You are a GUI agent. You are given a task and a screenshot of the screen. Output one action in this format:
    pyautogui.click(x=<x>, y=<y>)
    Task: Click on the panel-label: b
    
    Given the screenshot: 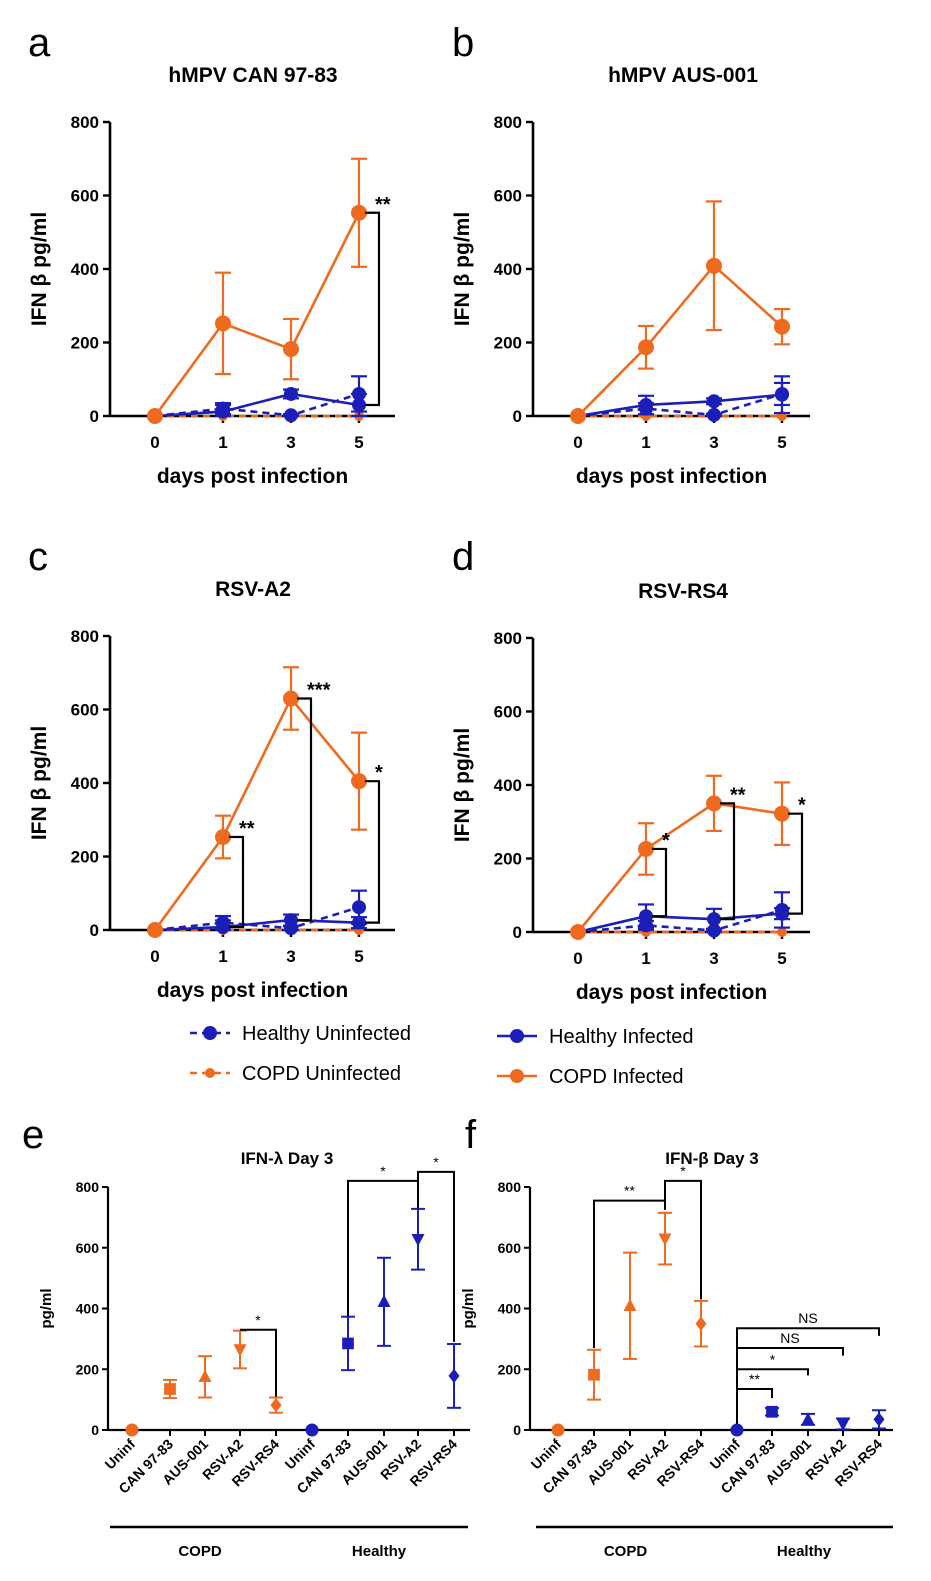 What is the action you would take?
    pyautogui.click(x=463, y=43)
    